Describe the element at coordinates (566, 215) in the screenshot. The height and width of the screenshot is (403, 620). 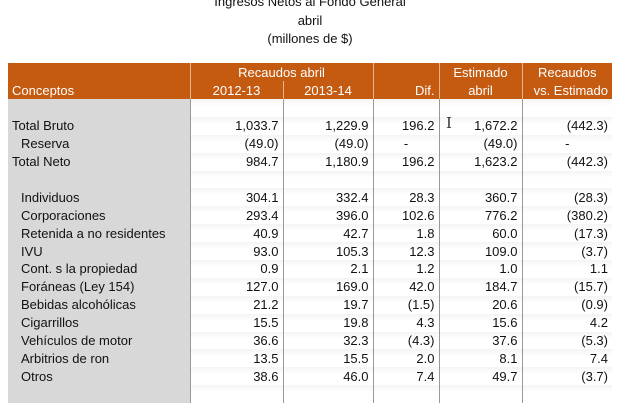
I see `row-value: (380.2)` at that location.